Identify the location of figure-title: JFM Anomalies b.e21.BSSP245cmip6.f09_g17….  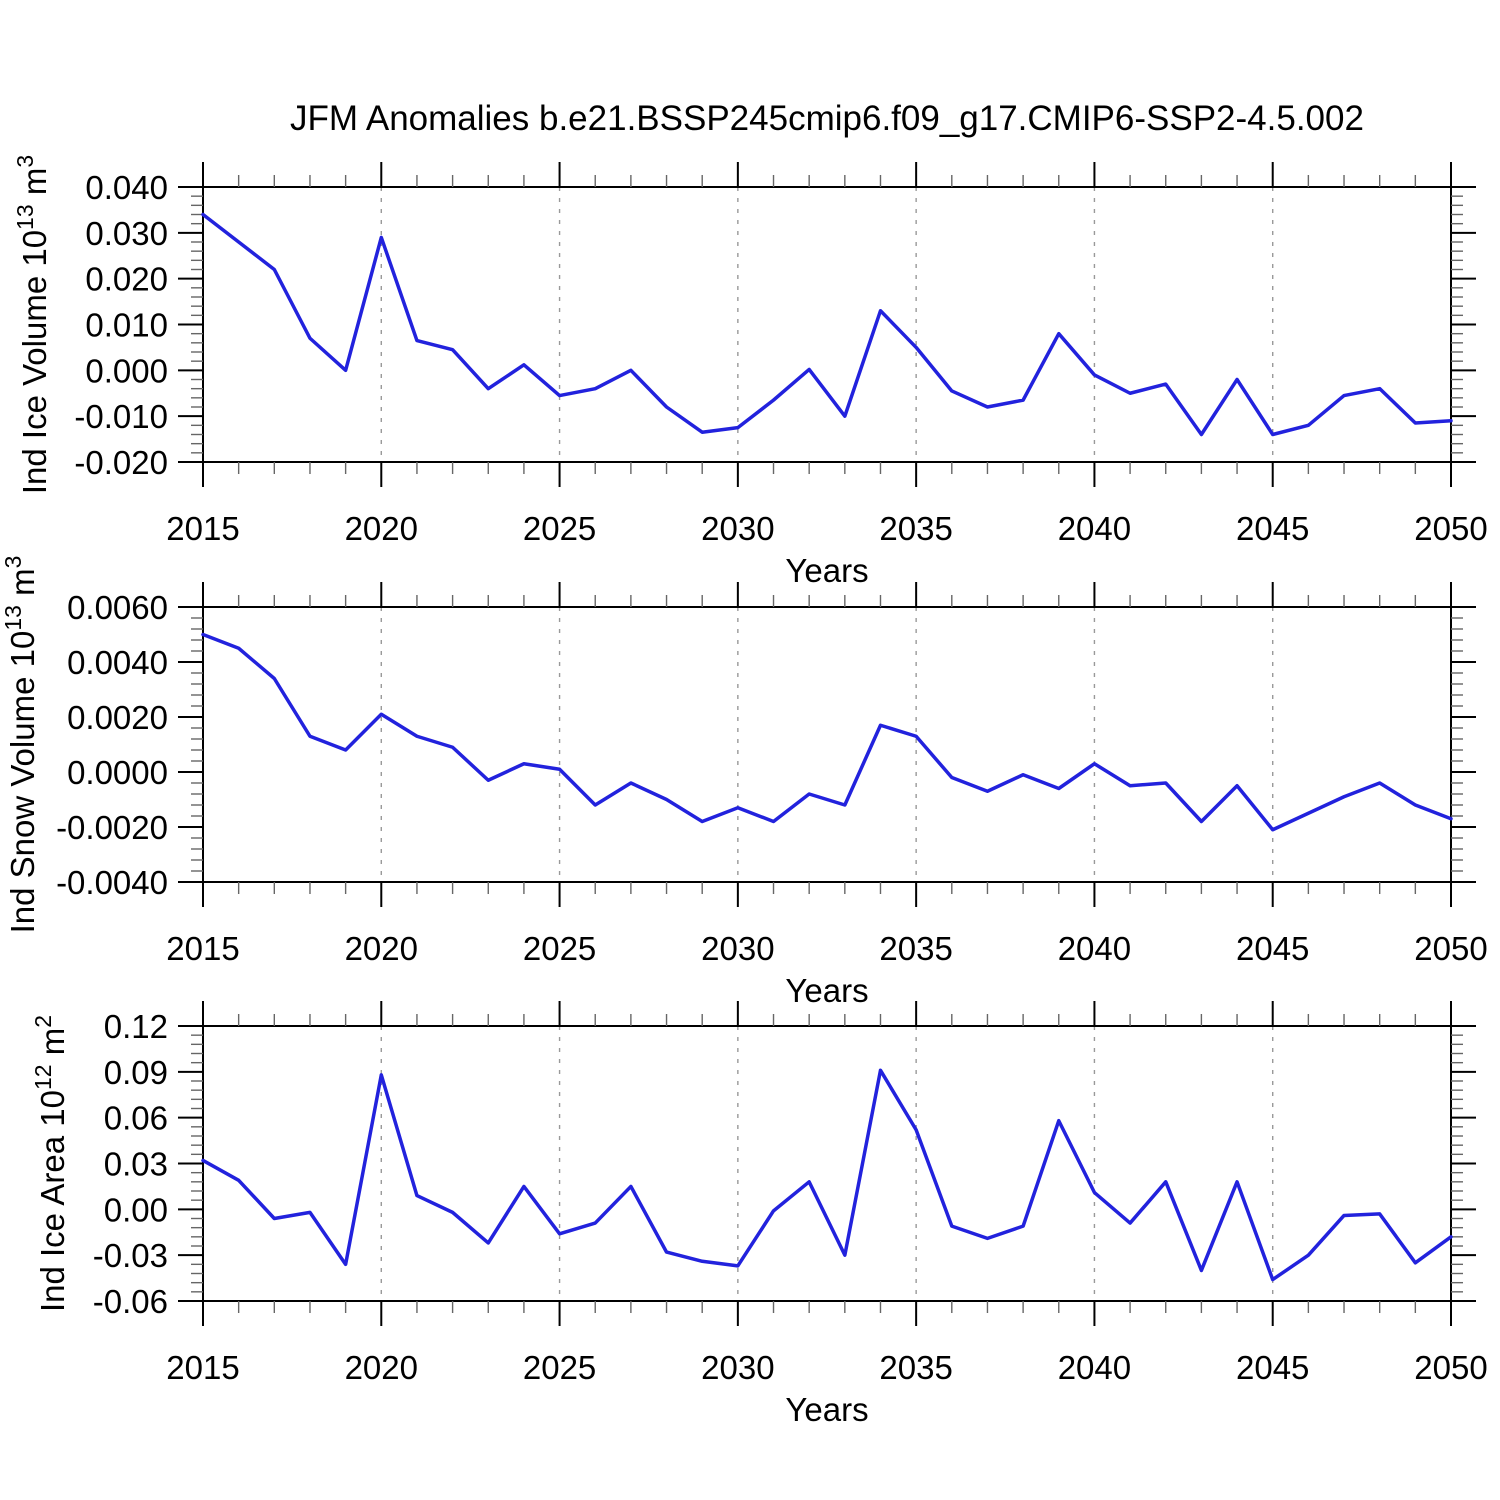
(827, 118).